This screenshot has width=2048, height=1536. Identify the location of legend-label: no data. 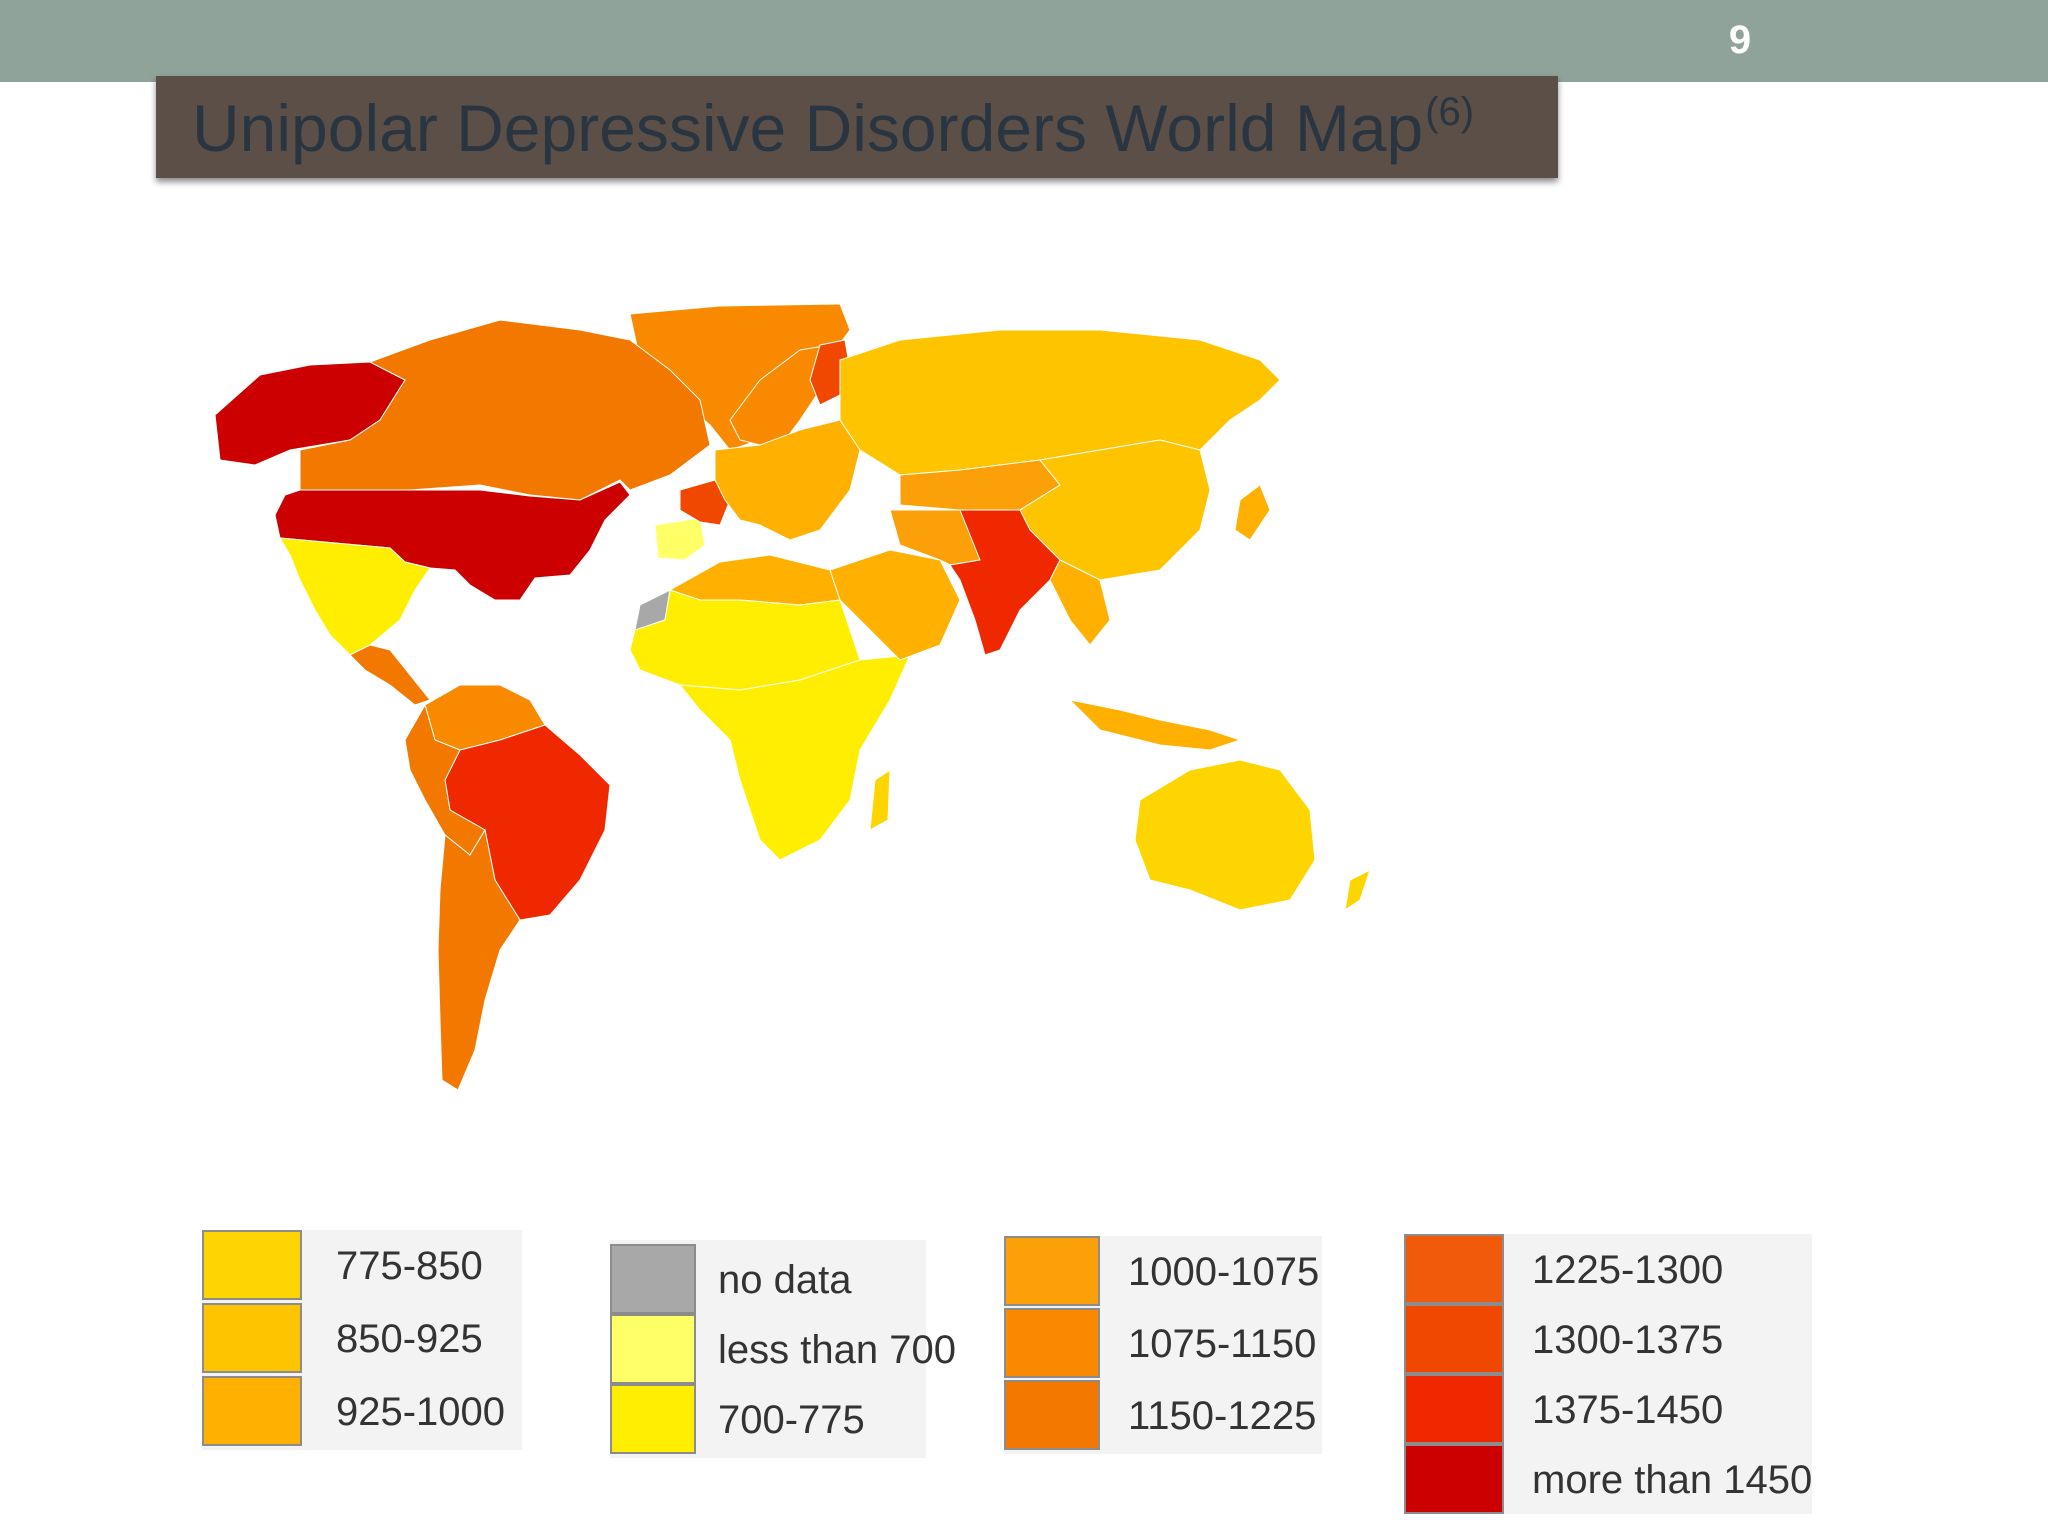
(785, 1280).